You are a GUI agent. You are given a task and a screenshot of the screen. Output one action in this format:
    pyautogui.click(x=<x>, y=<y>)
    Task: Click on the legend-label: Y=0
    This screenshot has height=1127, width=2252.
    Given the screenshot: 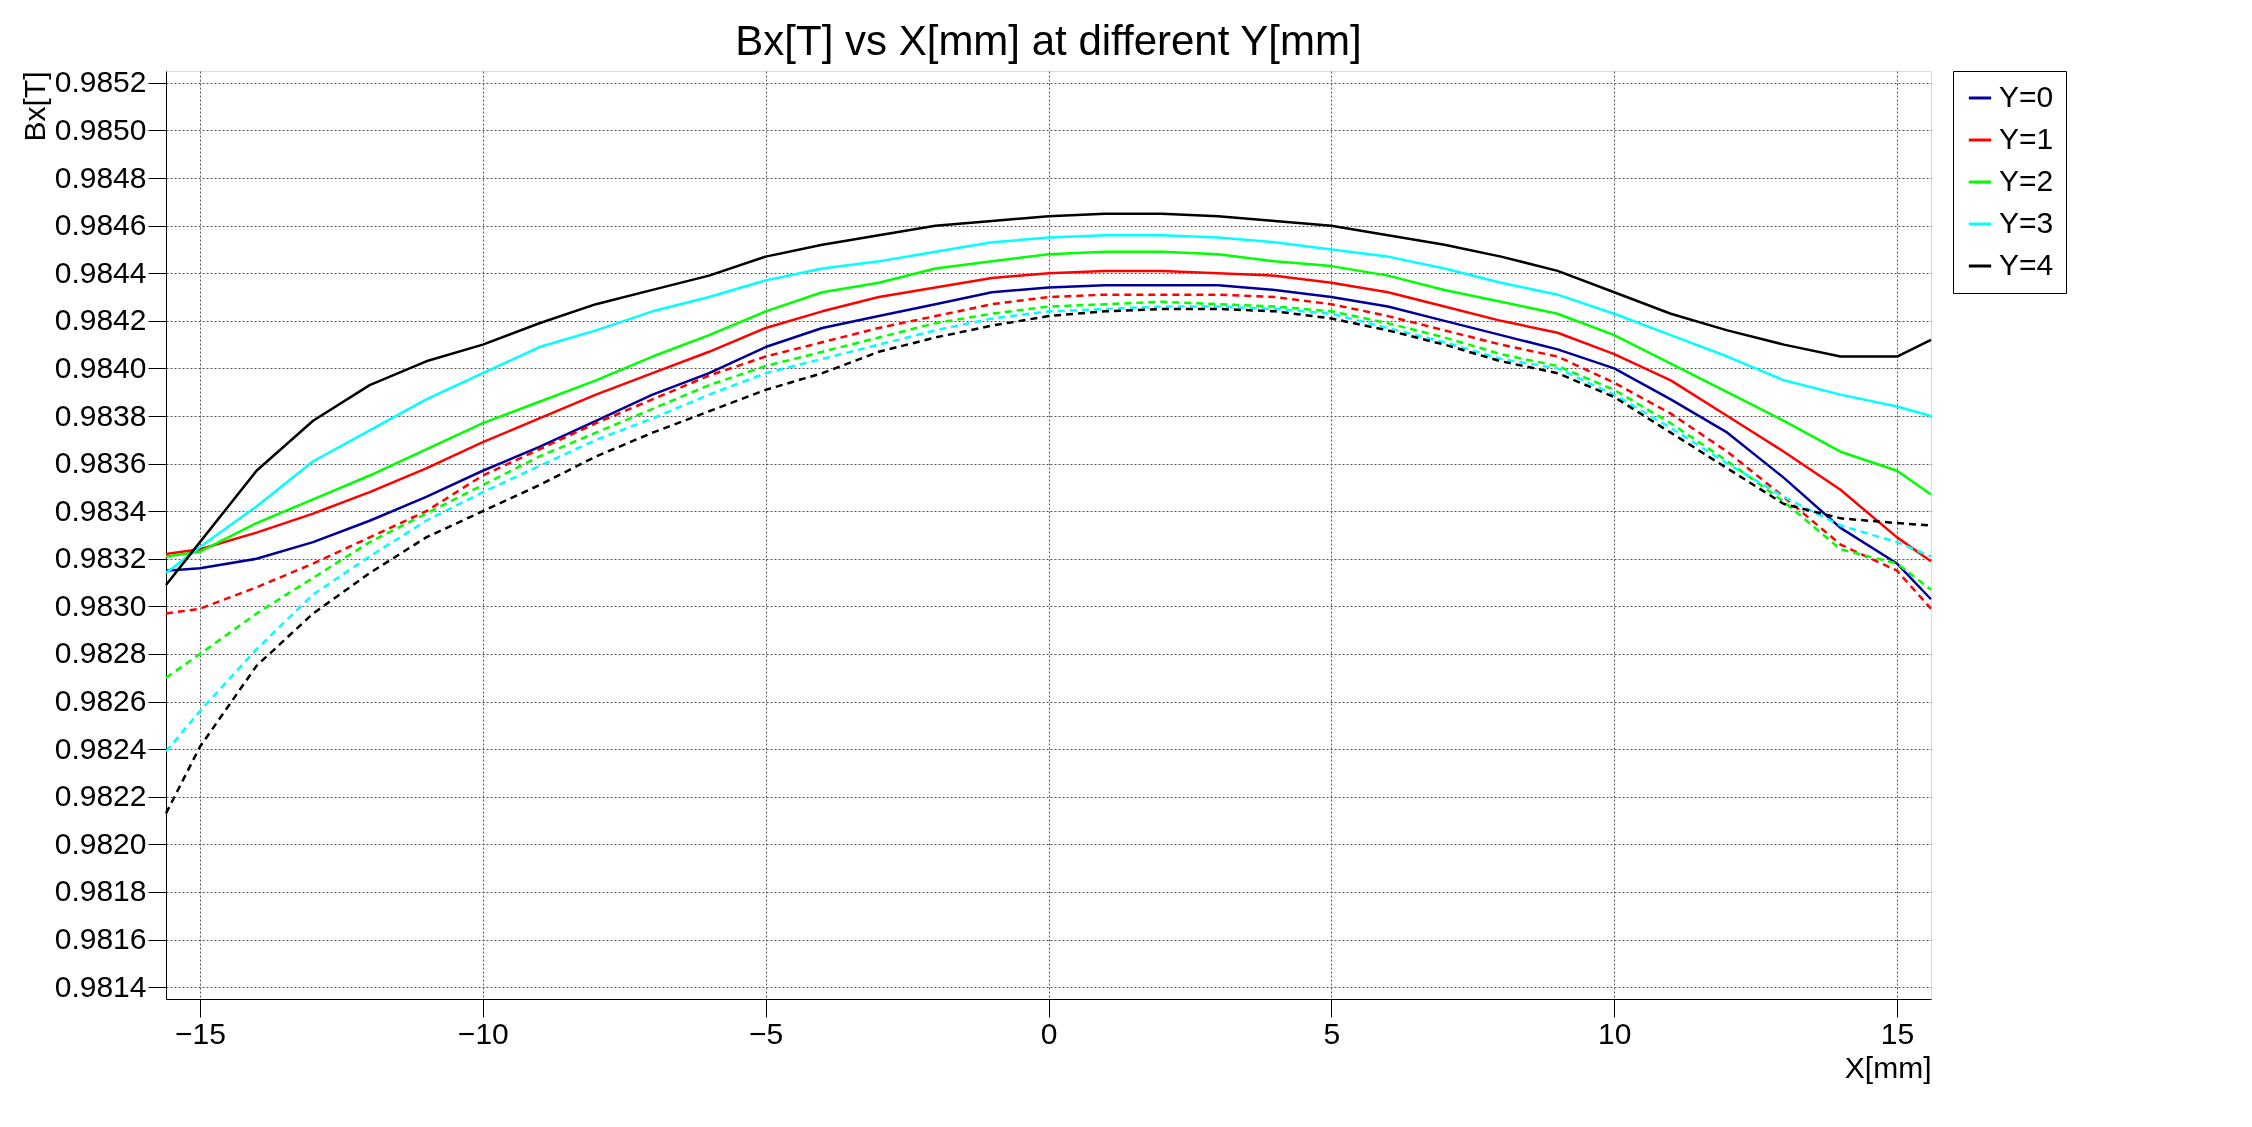 What is the action you would take?
    pyautogui.click(x=2026, y=96)
    